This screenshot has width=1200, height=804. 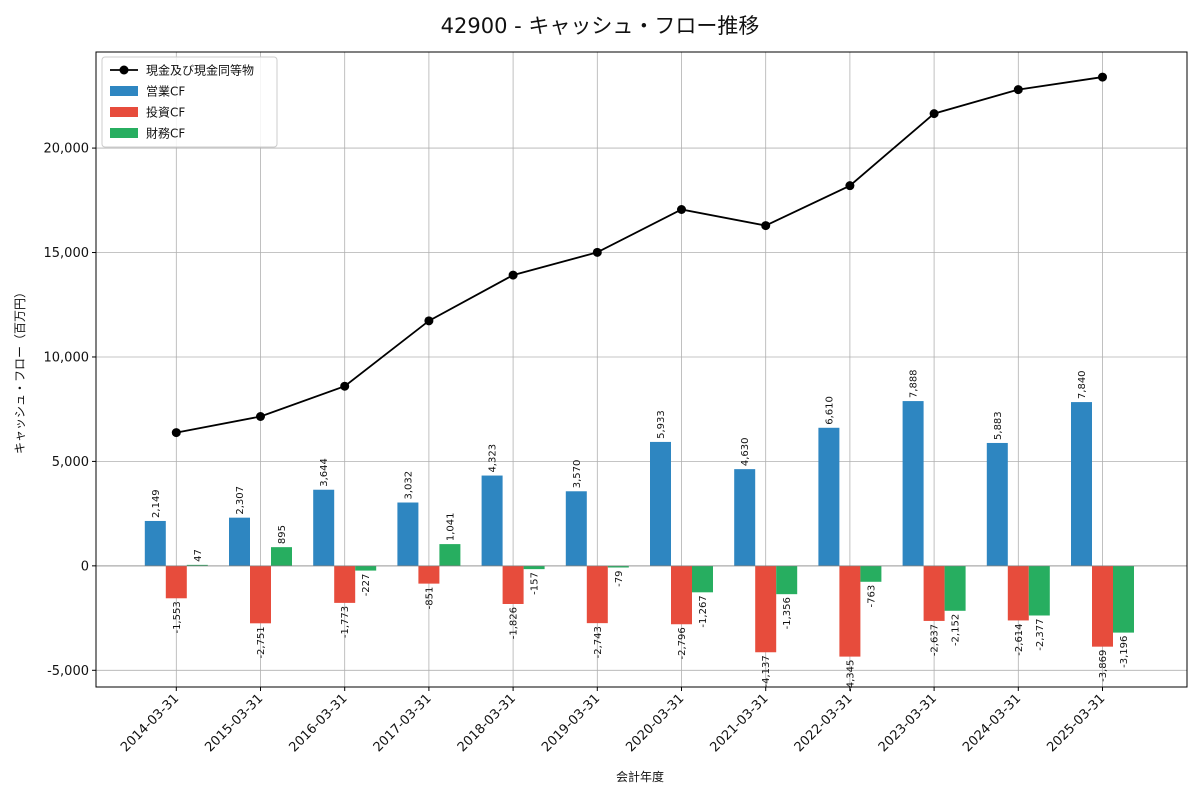 What do you see at coordinates (318, 723) in the screenshot?
I see `x-tick-label: 2016-03-31` at bounding box center [318, 723].